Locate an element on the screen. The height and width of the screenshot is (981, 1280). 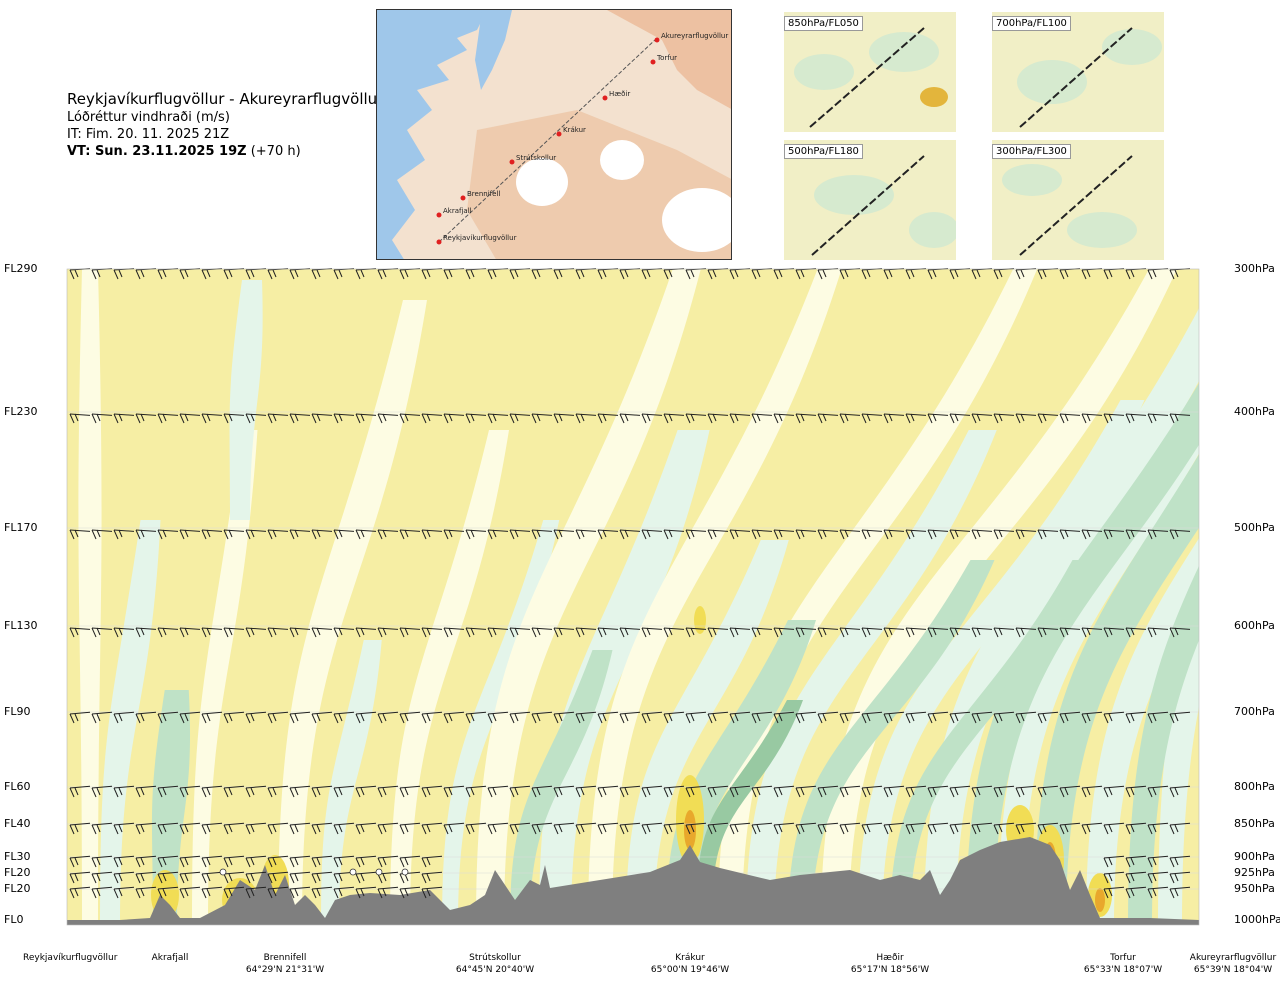
location-name: Hæðir is located at coordinates (890, 958).